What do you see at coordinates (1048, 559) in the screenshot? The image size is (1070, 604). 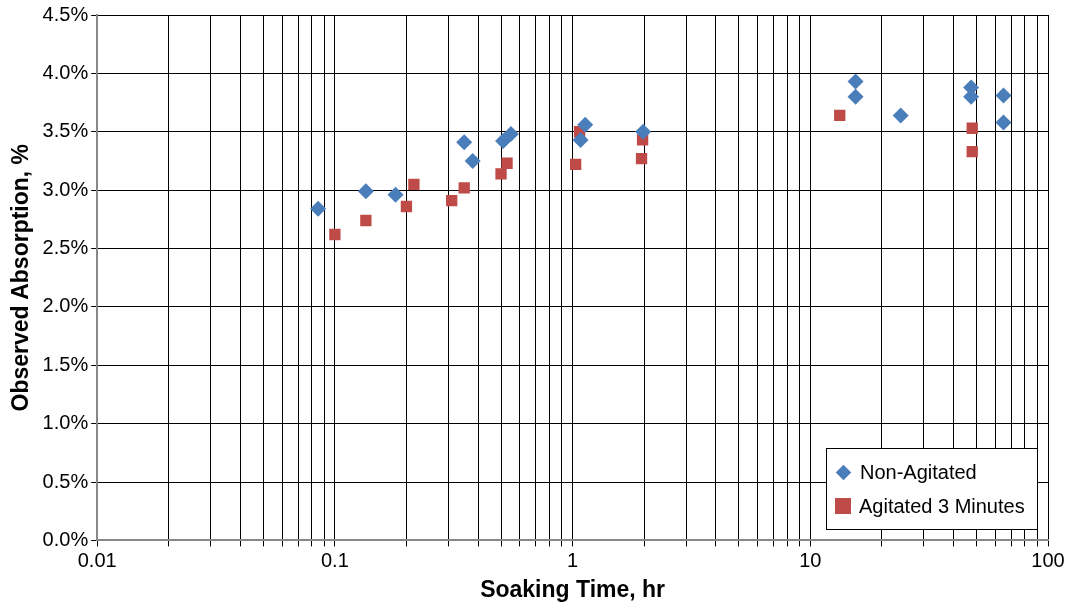 I see `x-tick-label: 100` at bounding box center [1048, 559].